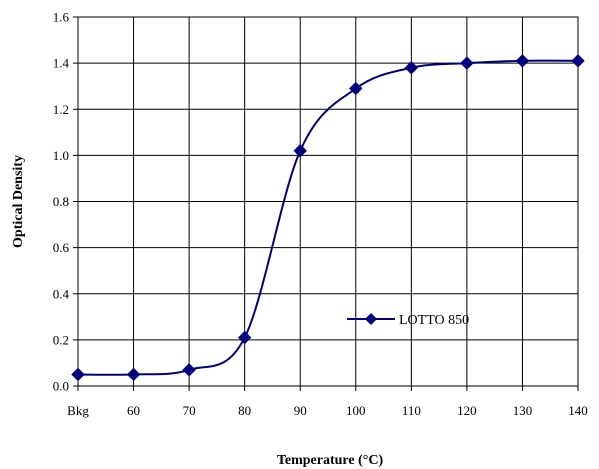 The height and width of the screenshot is (469, 599). I want to click on y-tick-label: 0.6, so click(61, 247).